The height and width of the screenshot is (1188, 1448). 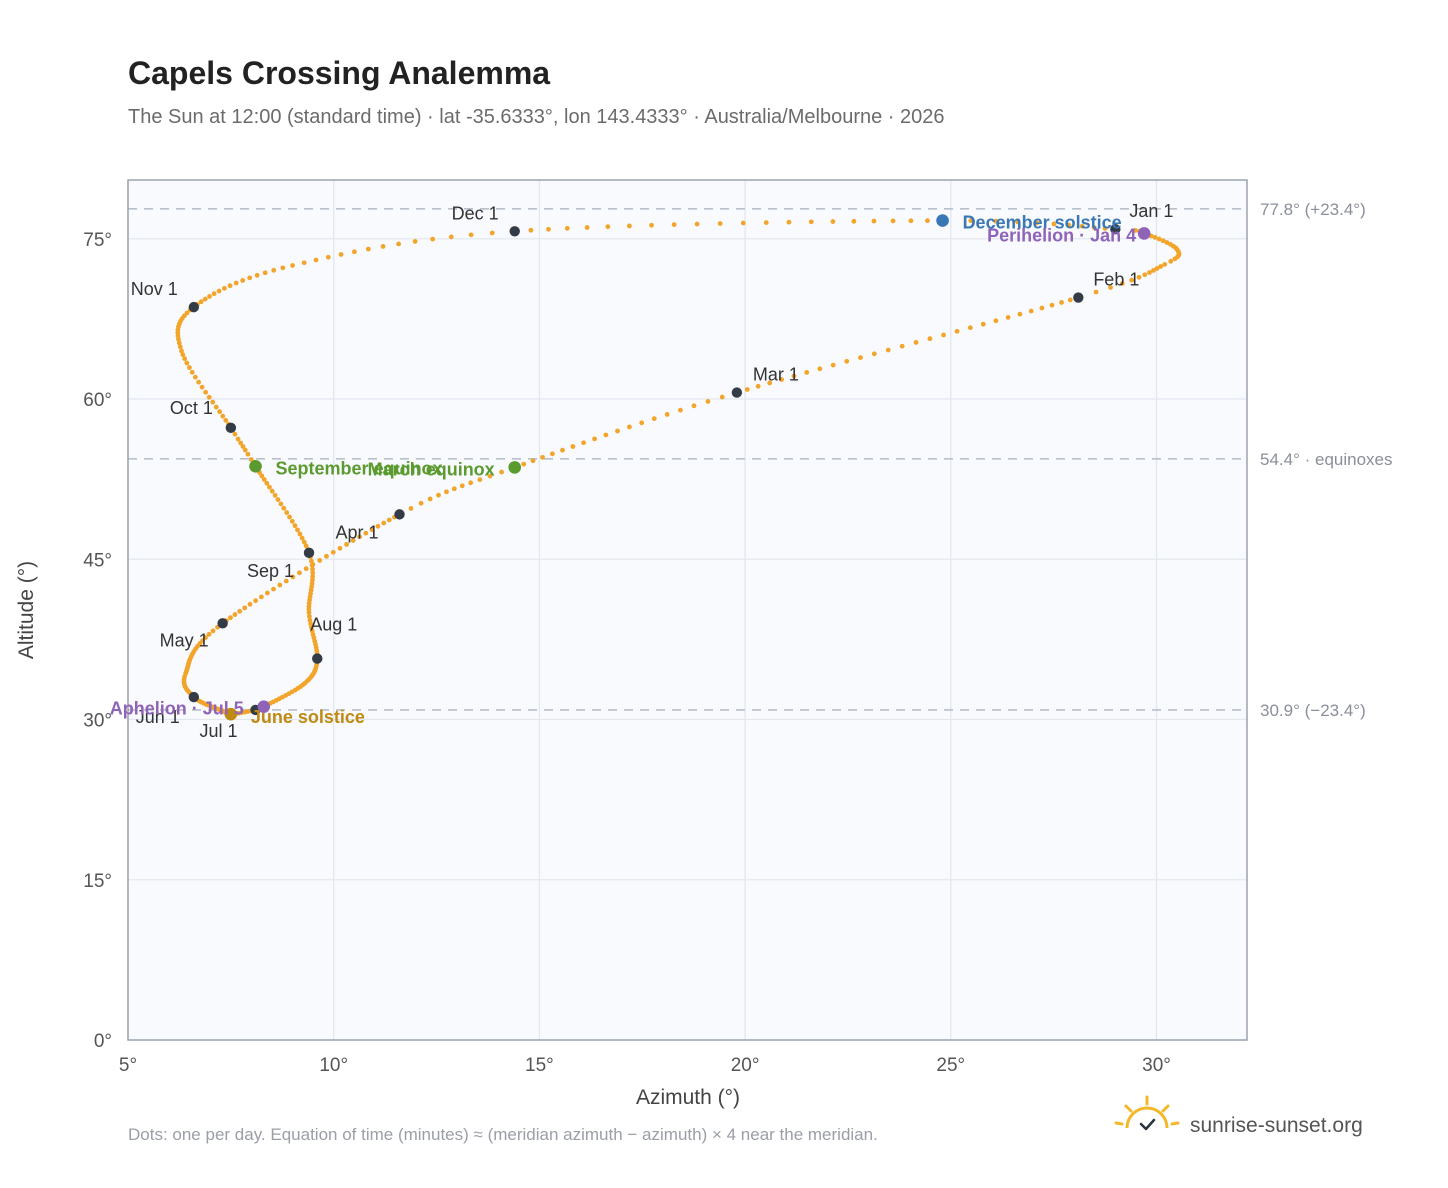 I want to click on y-tick-label: 60°, so click(x=97, y=400).